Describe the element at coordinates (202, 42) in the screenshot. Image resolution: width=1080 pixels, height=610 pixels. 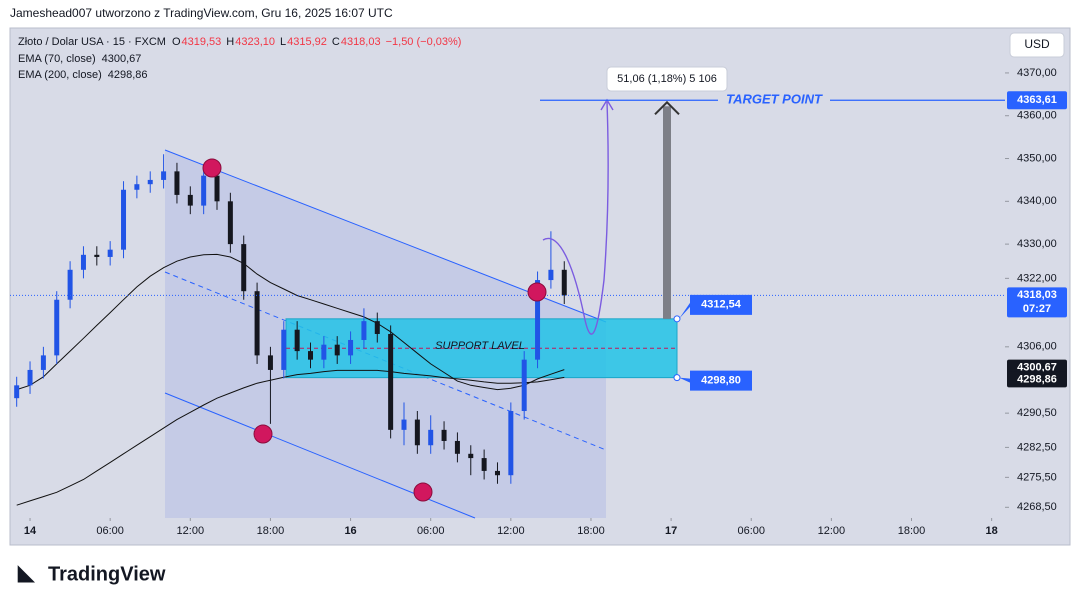
I see `ohlc-value: 4319,53` at that location.